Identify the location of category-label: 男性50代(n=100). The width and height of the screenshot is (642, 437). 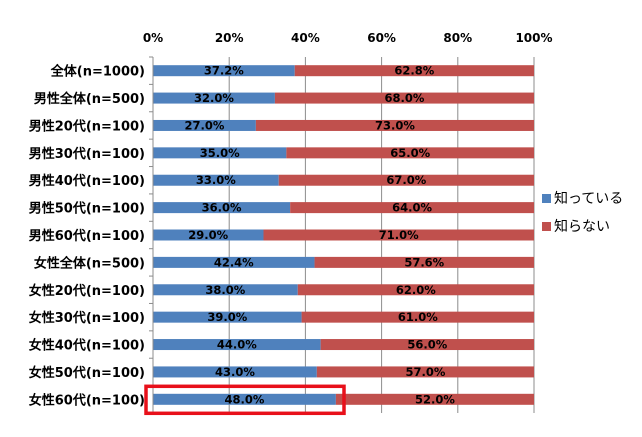
(87, 209).